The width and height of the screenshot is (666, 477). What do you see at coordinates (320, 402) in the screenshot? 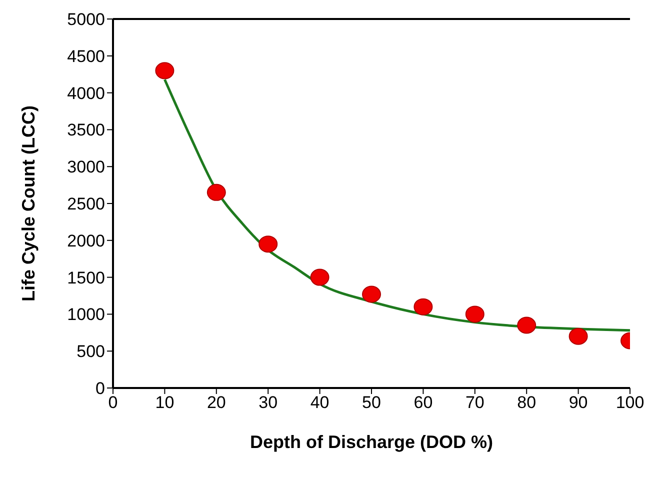
I see `x-tick-label: 40` at bounding box center [320, 402].